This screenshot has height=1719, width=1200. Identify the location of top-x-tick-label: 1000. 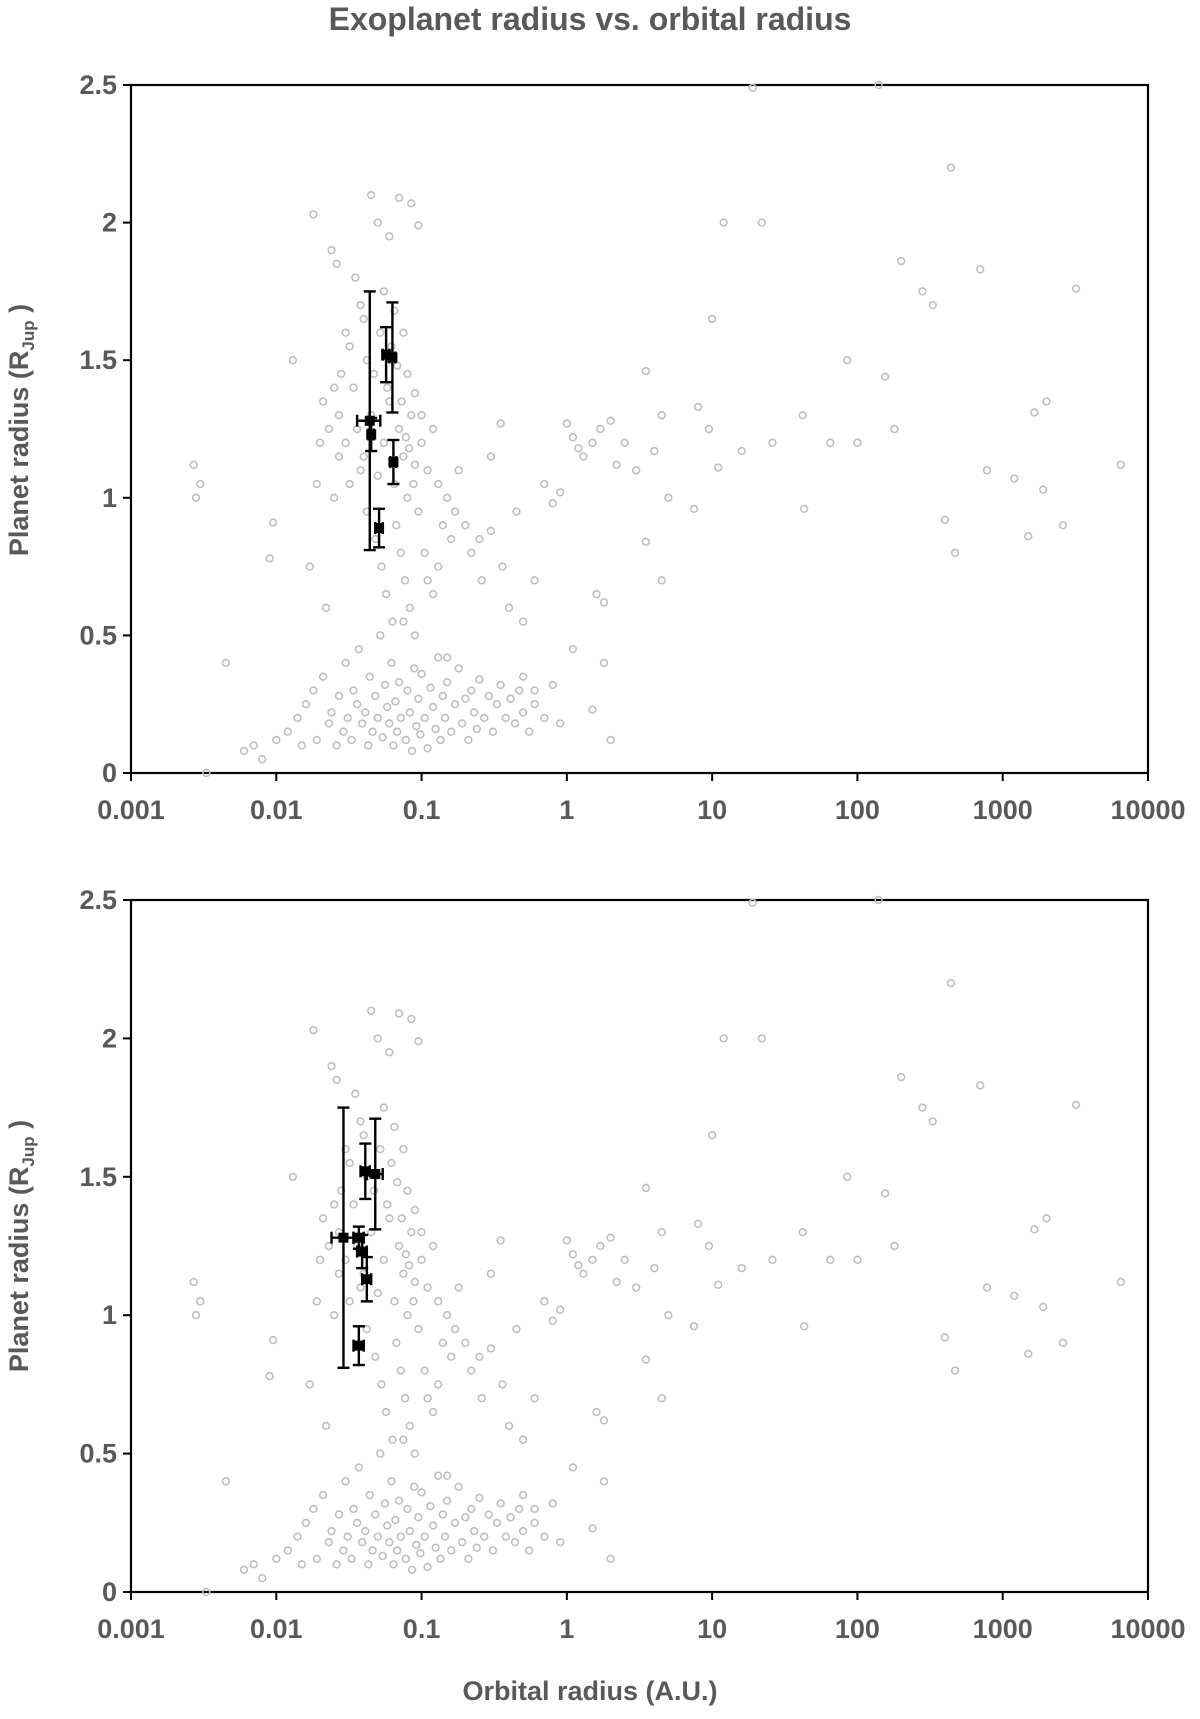
(1003, 810).